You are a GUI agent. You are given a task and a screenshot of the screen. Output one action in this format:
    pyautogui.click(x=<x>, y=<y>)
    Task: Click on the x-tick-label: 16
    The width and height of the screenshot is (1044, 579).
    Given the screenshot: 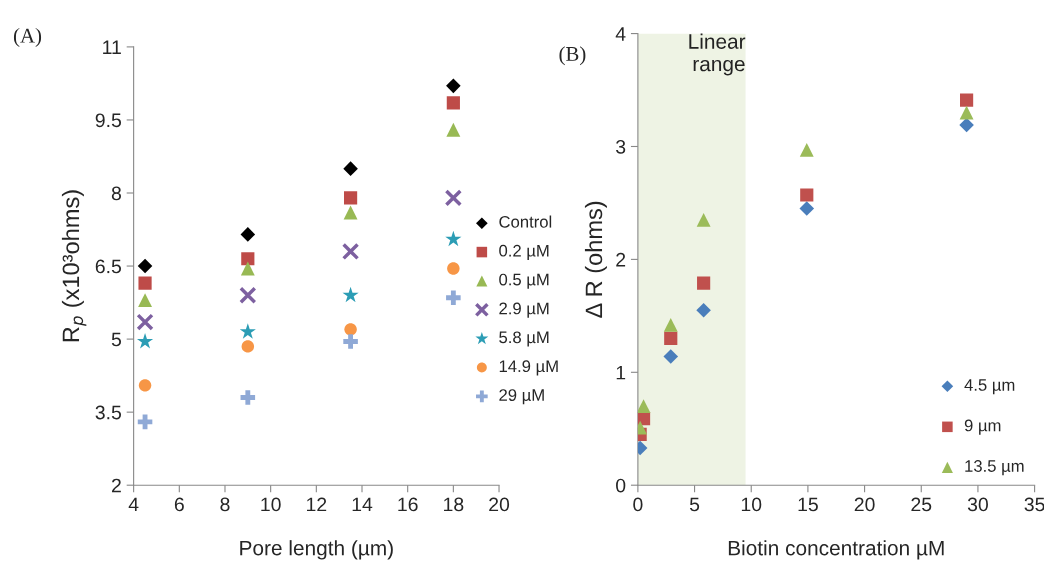 What is the action you would take?
    pyautogui.click(x=408, y=504)
    